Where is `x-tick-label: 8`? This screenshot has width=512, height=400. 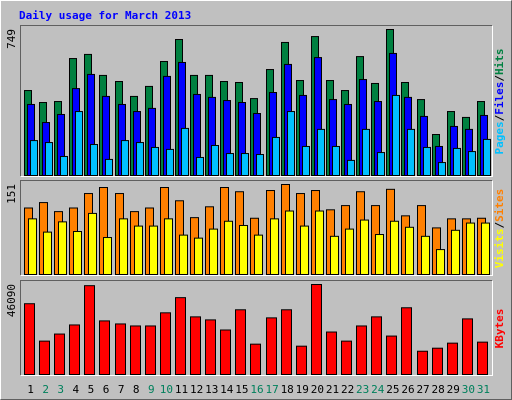
x-tick-label: 8 is located at coordinates (136, 389).